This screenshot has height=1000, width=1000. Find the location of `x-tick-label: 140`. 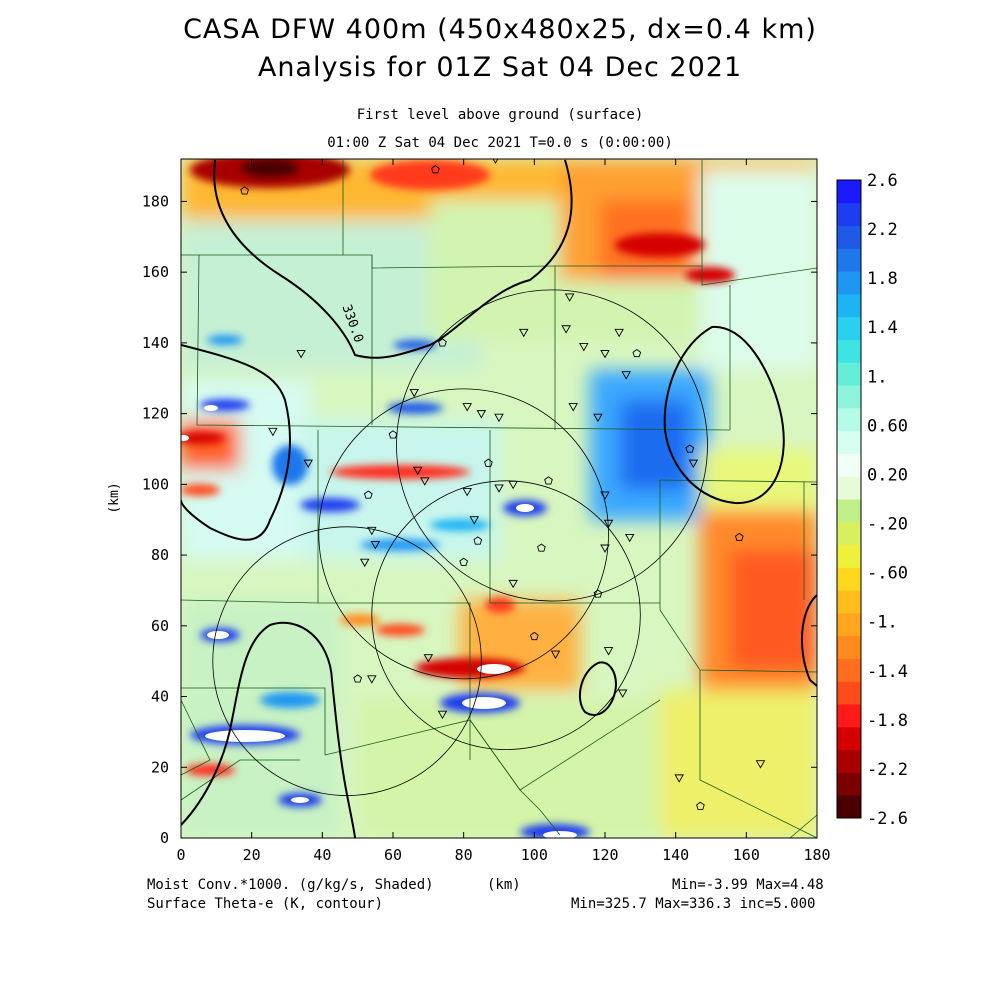

x-tick-label: 140 is located at coordinates (675, 855).